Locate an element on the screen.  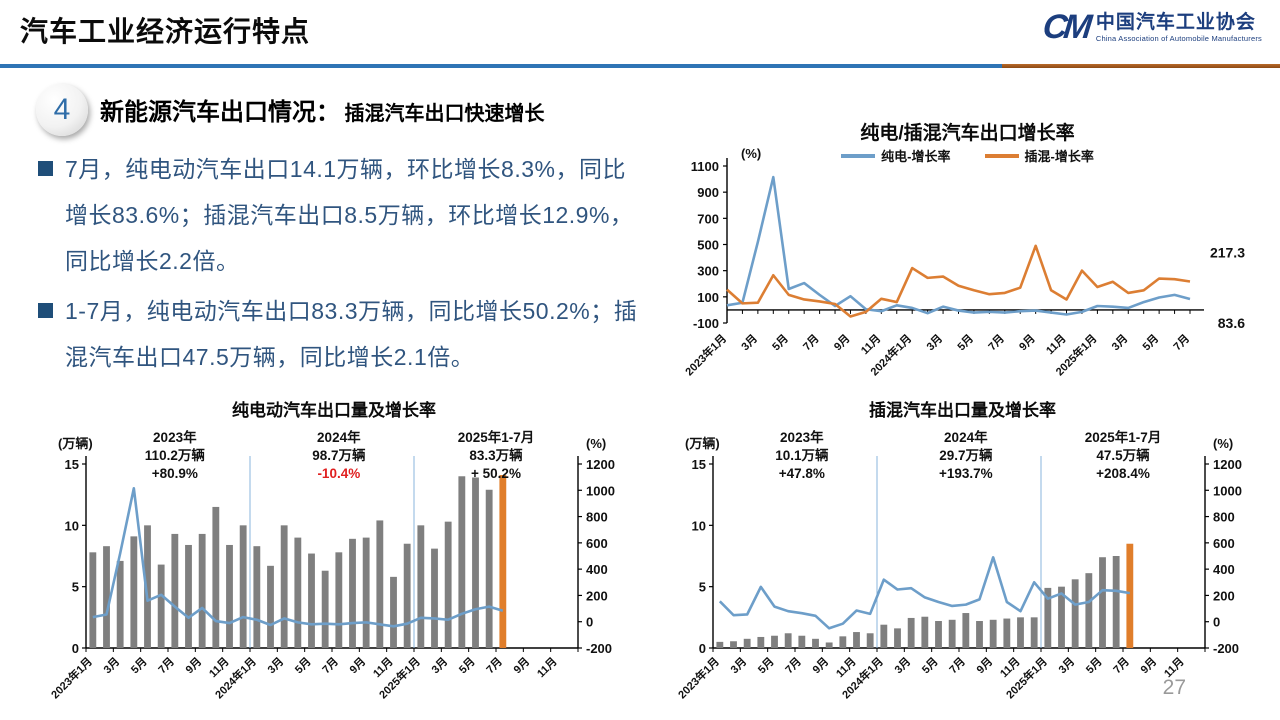
svg-text: 2023年 is located at coordinates (802, 437).